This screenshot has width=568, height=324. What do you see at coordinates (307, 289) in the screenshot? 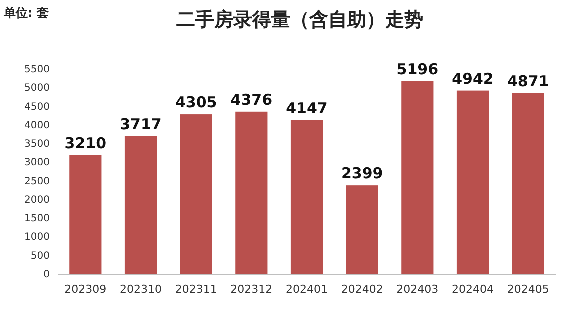
I see `x-tick-label: 202401` at bounding box center [307, 289].